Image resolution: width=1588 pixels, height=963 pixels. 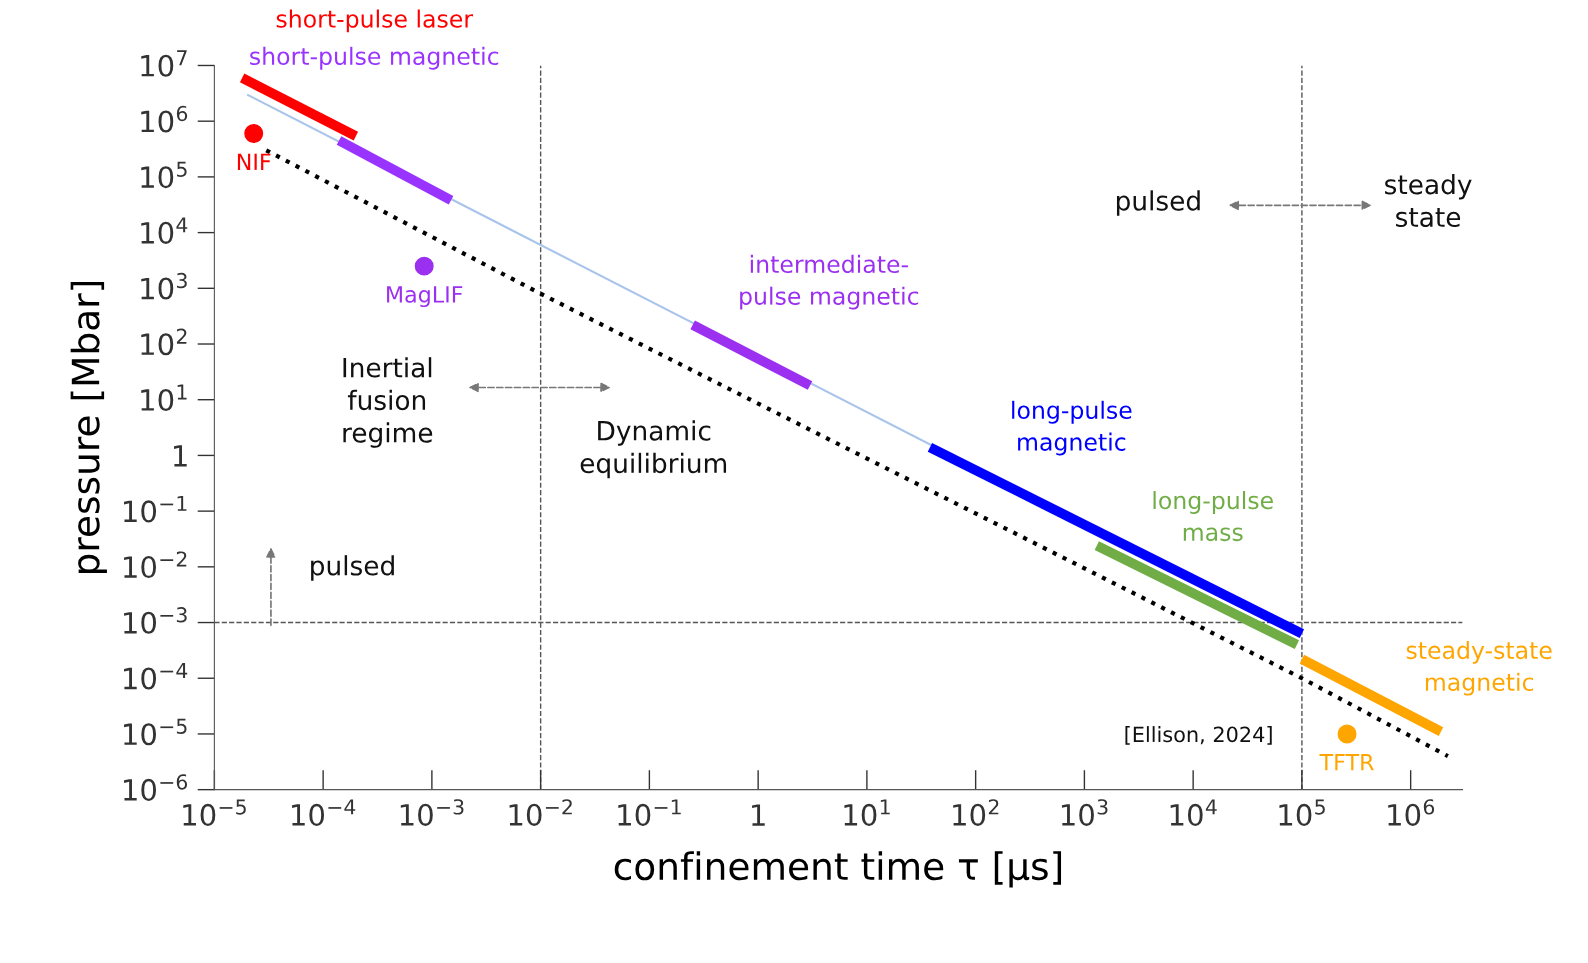 What do you see at coordinates (164, 398) in the screenshot?
I see `y-tick-label: 10$^{1}$` at bounding box center [164, 398].